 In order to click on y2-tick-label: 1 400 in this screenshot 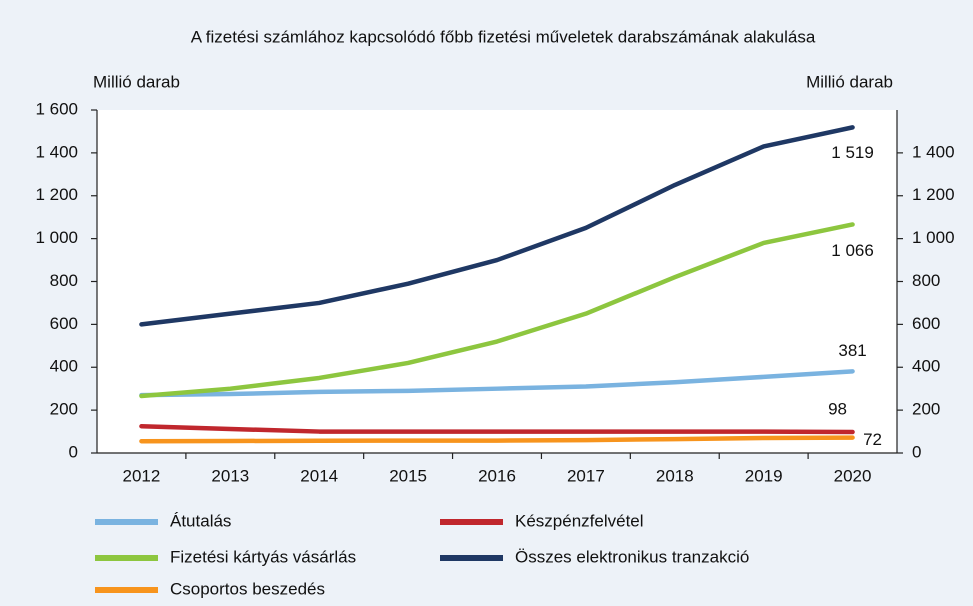, I will do `click(933, 151)`.